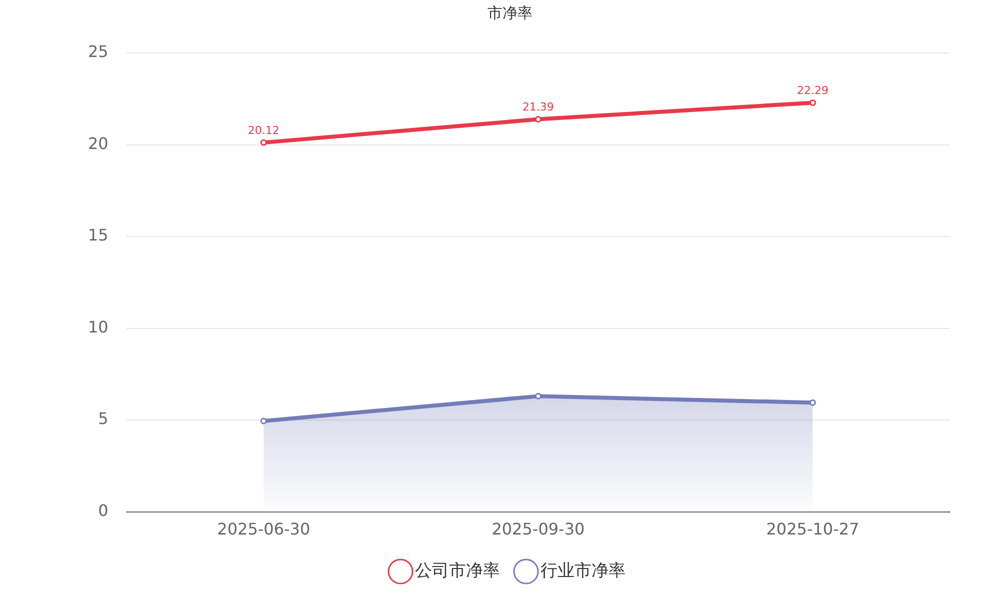 The width and height of the screenshot is (1000, 600). What do you see at coordinates (538, 107) in the screenshot?
I see `data-label: 21.39` at bounding box center [538, 107].